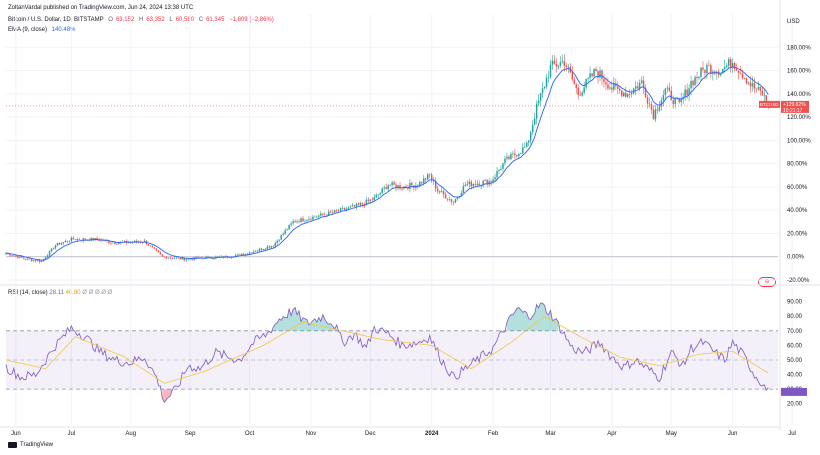  I want to click on price-tick-label: 80.00%, so click(797, 165).